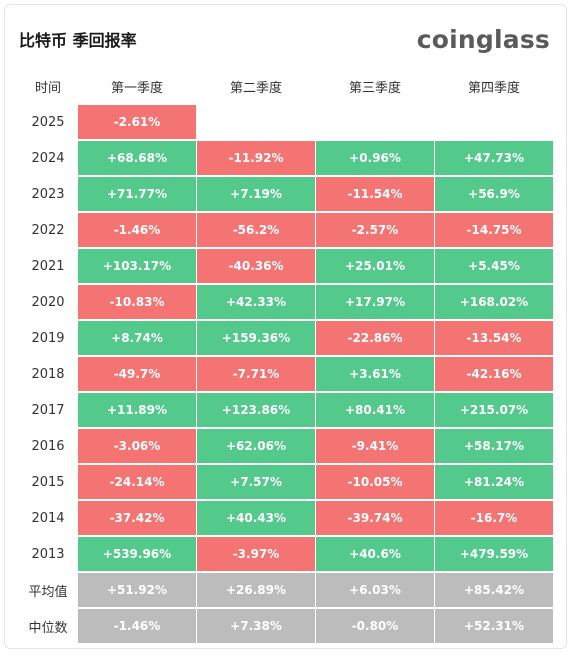  Describe the element at coordinates (494, 302) in the screenshot. I see `return-cell: +168.02%` at that location.